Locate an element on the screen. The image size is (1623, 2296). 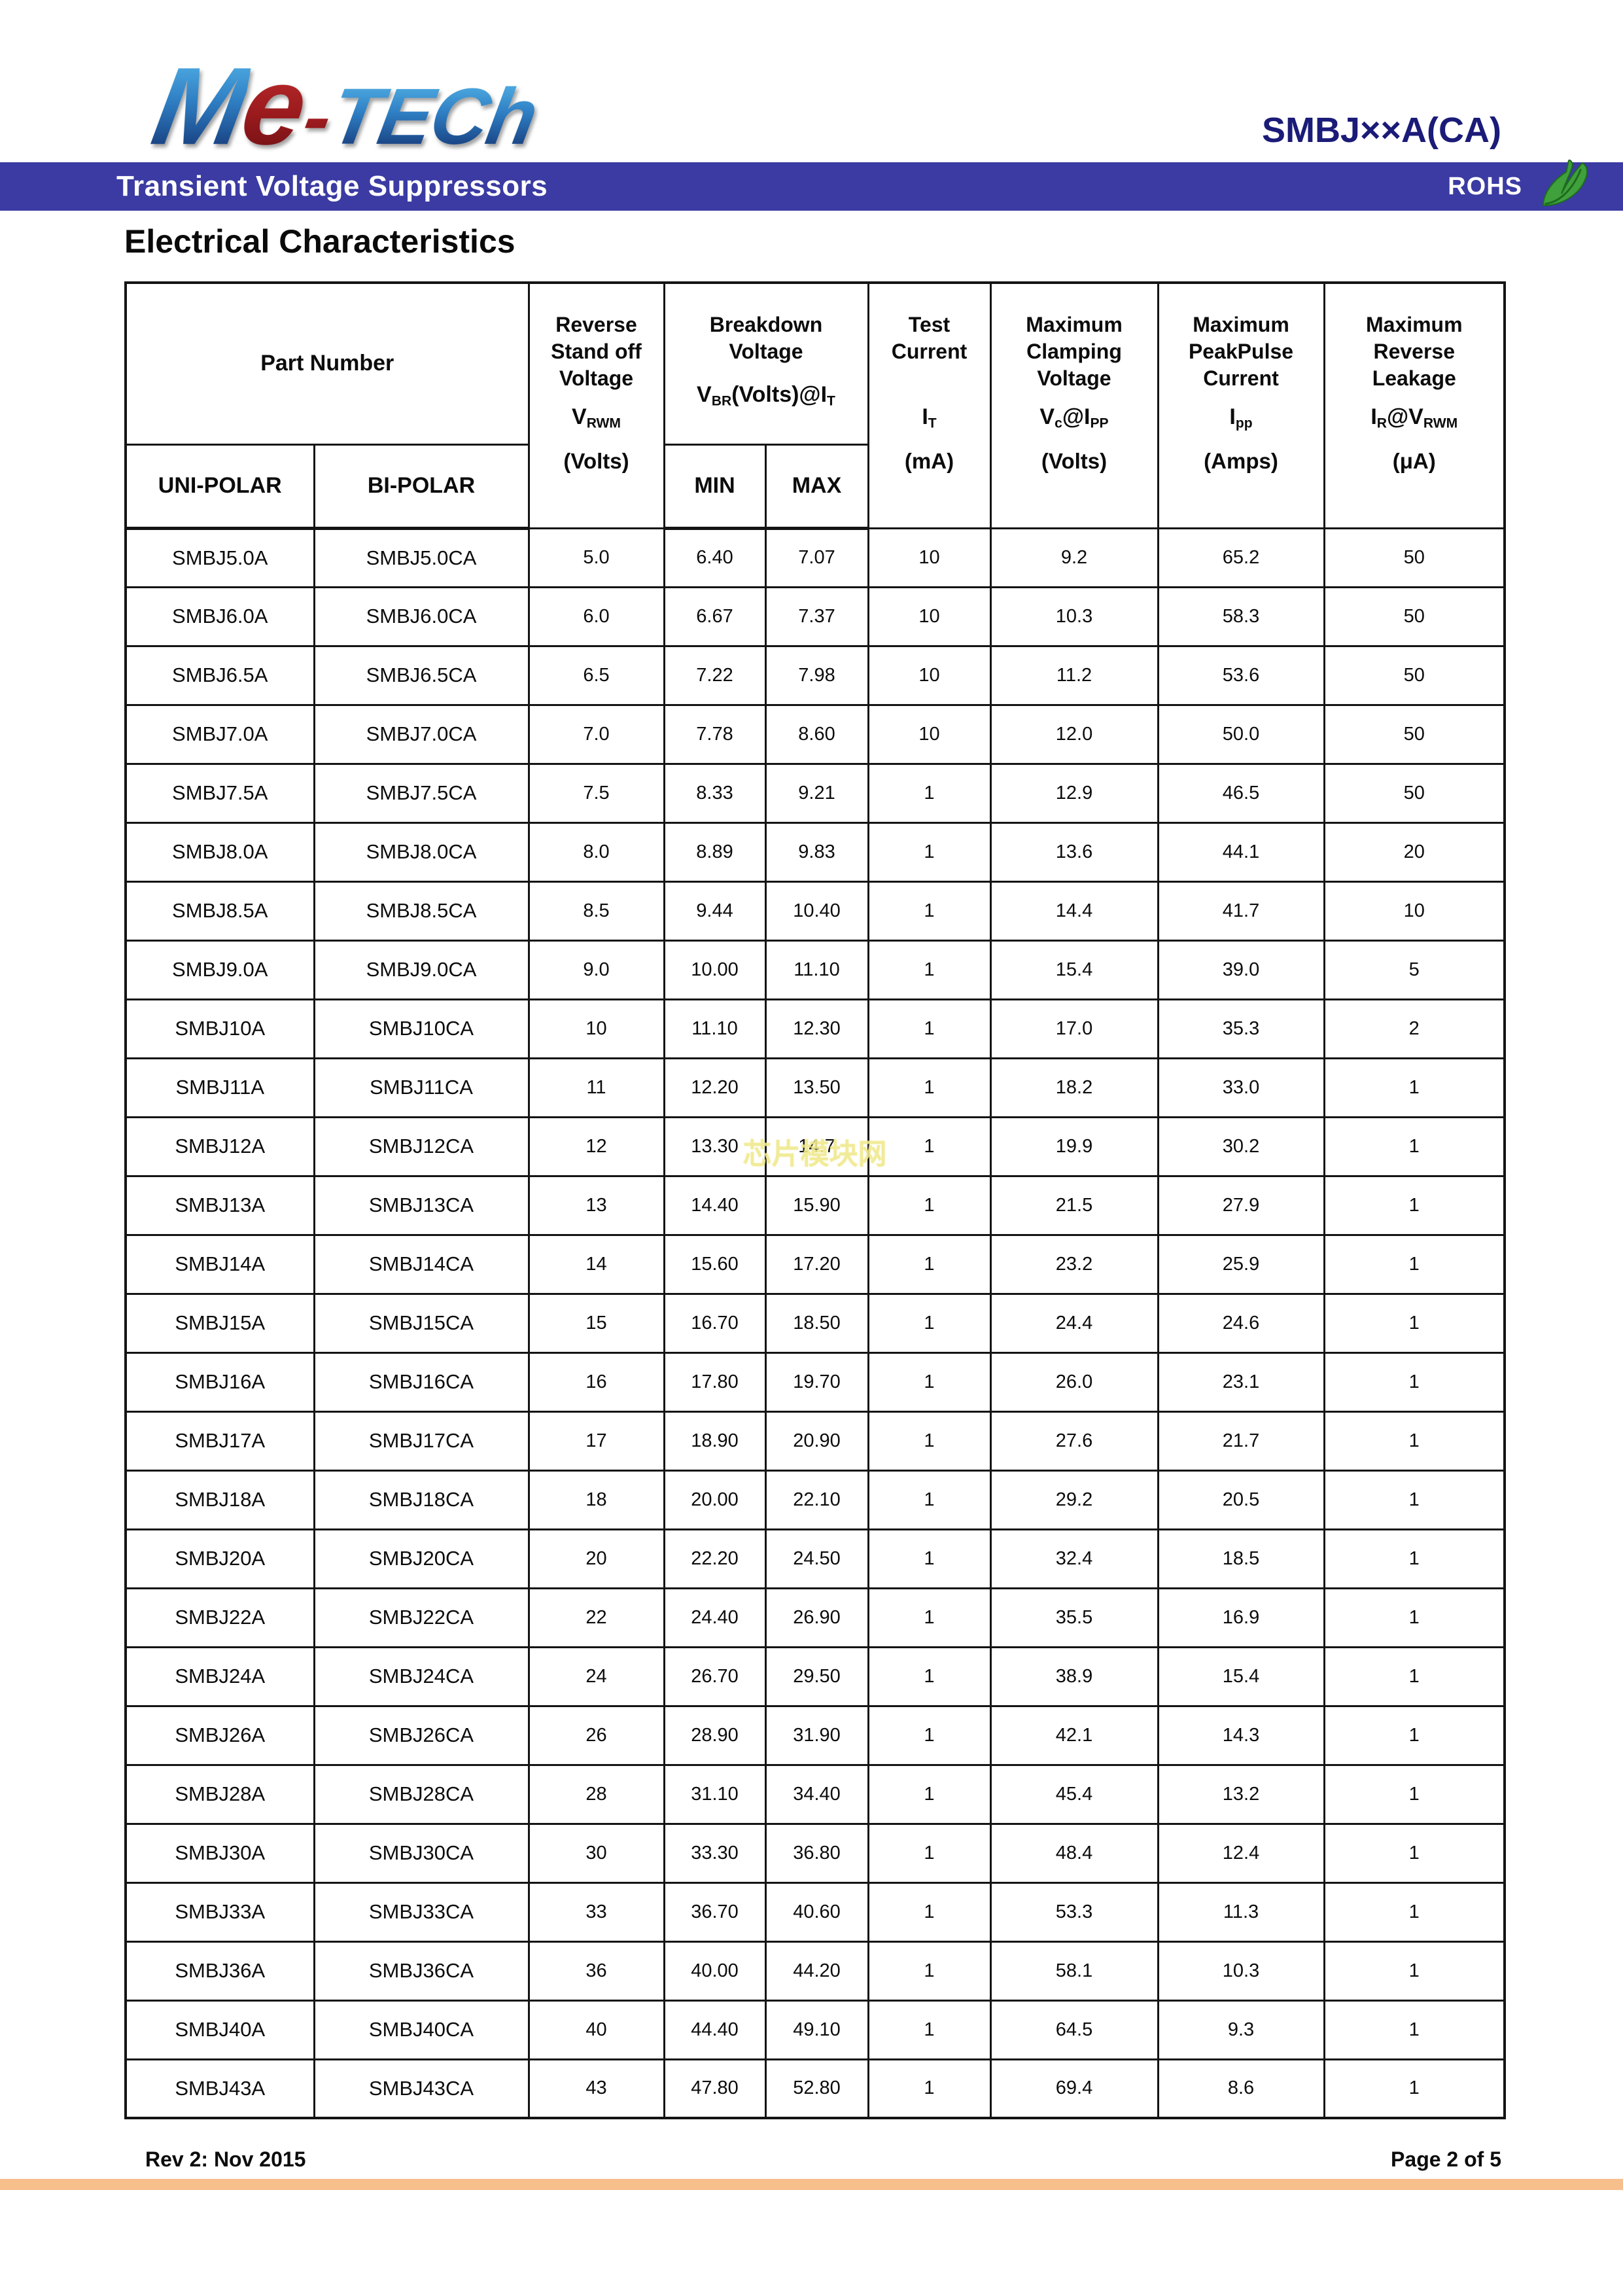
cell-breakdown-min: 40.00 is located at coordinates (715, 1971).